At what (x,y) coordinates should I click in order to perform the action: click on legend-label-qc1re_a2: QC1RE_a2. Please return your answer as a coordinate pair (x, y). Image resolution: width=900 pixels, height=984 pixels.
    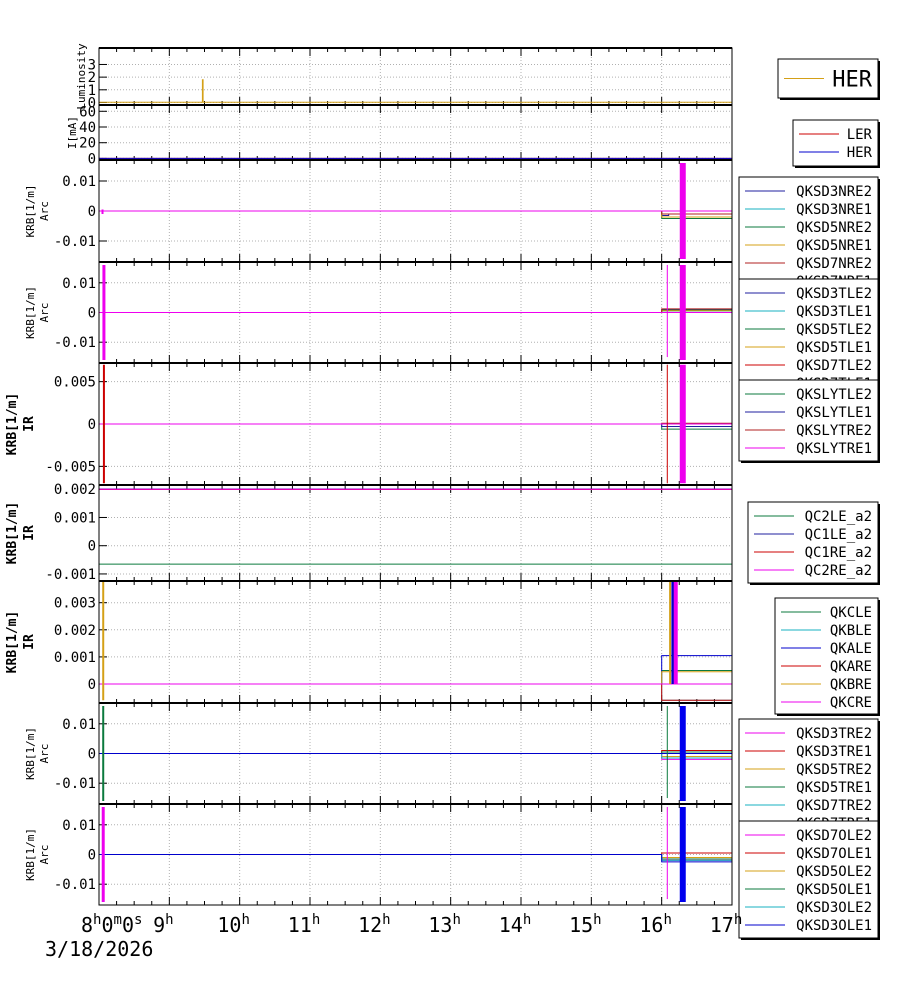
    Looking at the image, I should click on (838, 553).